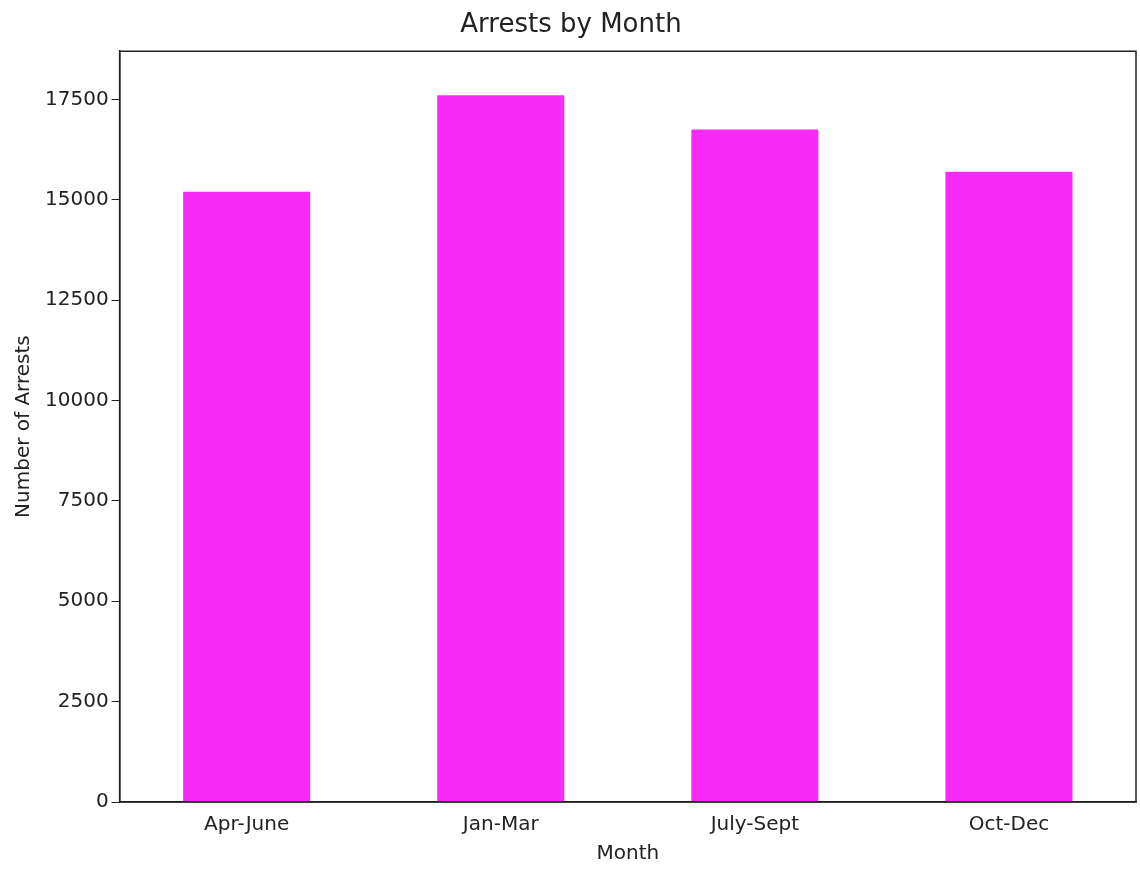  Describe the element at coordinates (83, 699) in the screenshot. I see `y-tick-label: 2500` at that location.